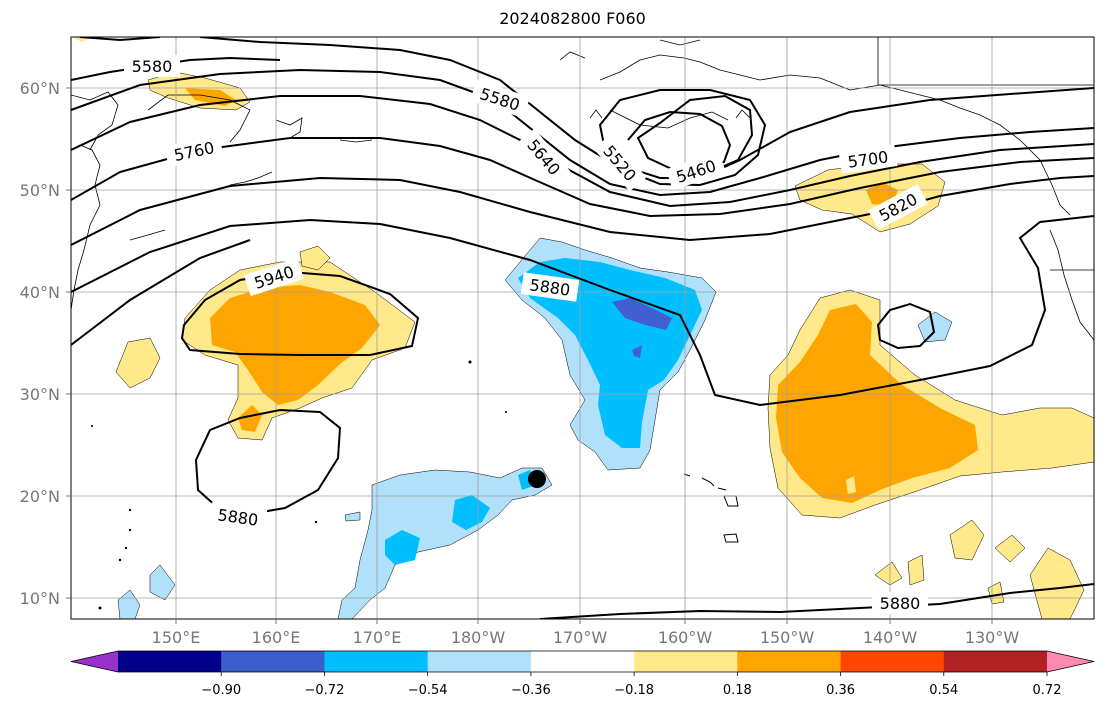  What do you see at coordinates (711, 508) in the screenshot?
I see `hawaiian-islands` at bounding box center [711, 508].